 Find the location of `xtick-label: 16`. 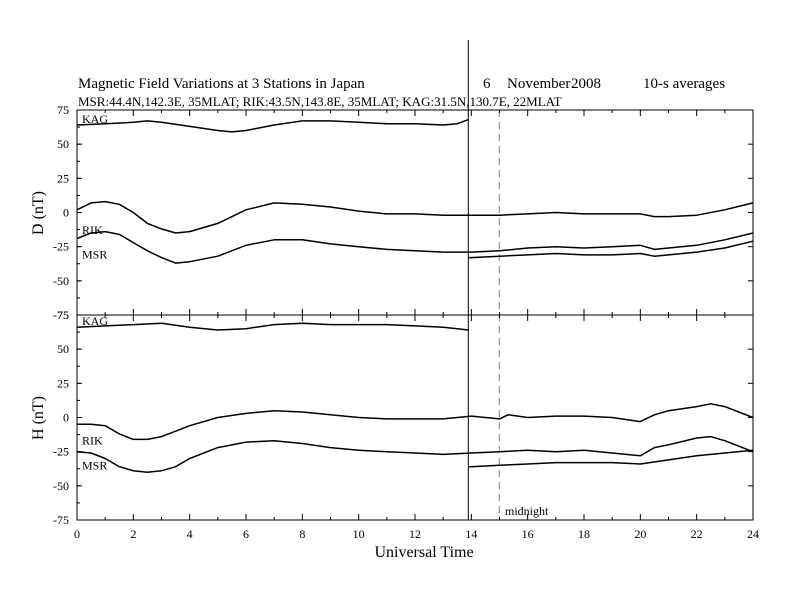

xtick-label: 16 is located at coordinates (528, 534).